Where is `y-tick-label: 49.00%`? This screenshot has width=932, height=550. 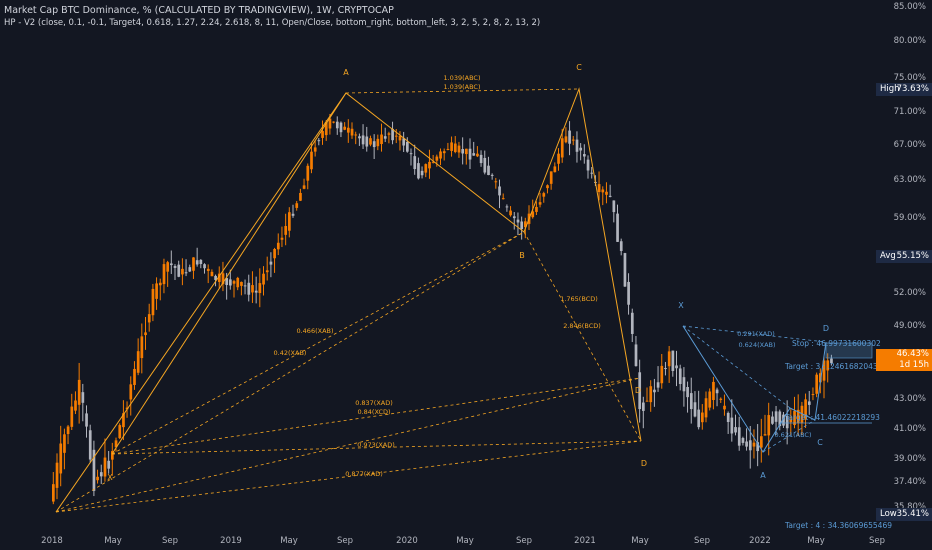 y-tick-label: 49.00% is located at coordinates (910, 326).